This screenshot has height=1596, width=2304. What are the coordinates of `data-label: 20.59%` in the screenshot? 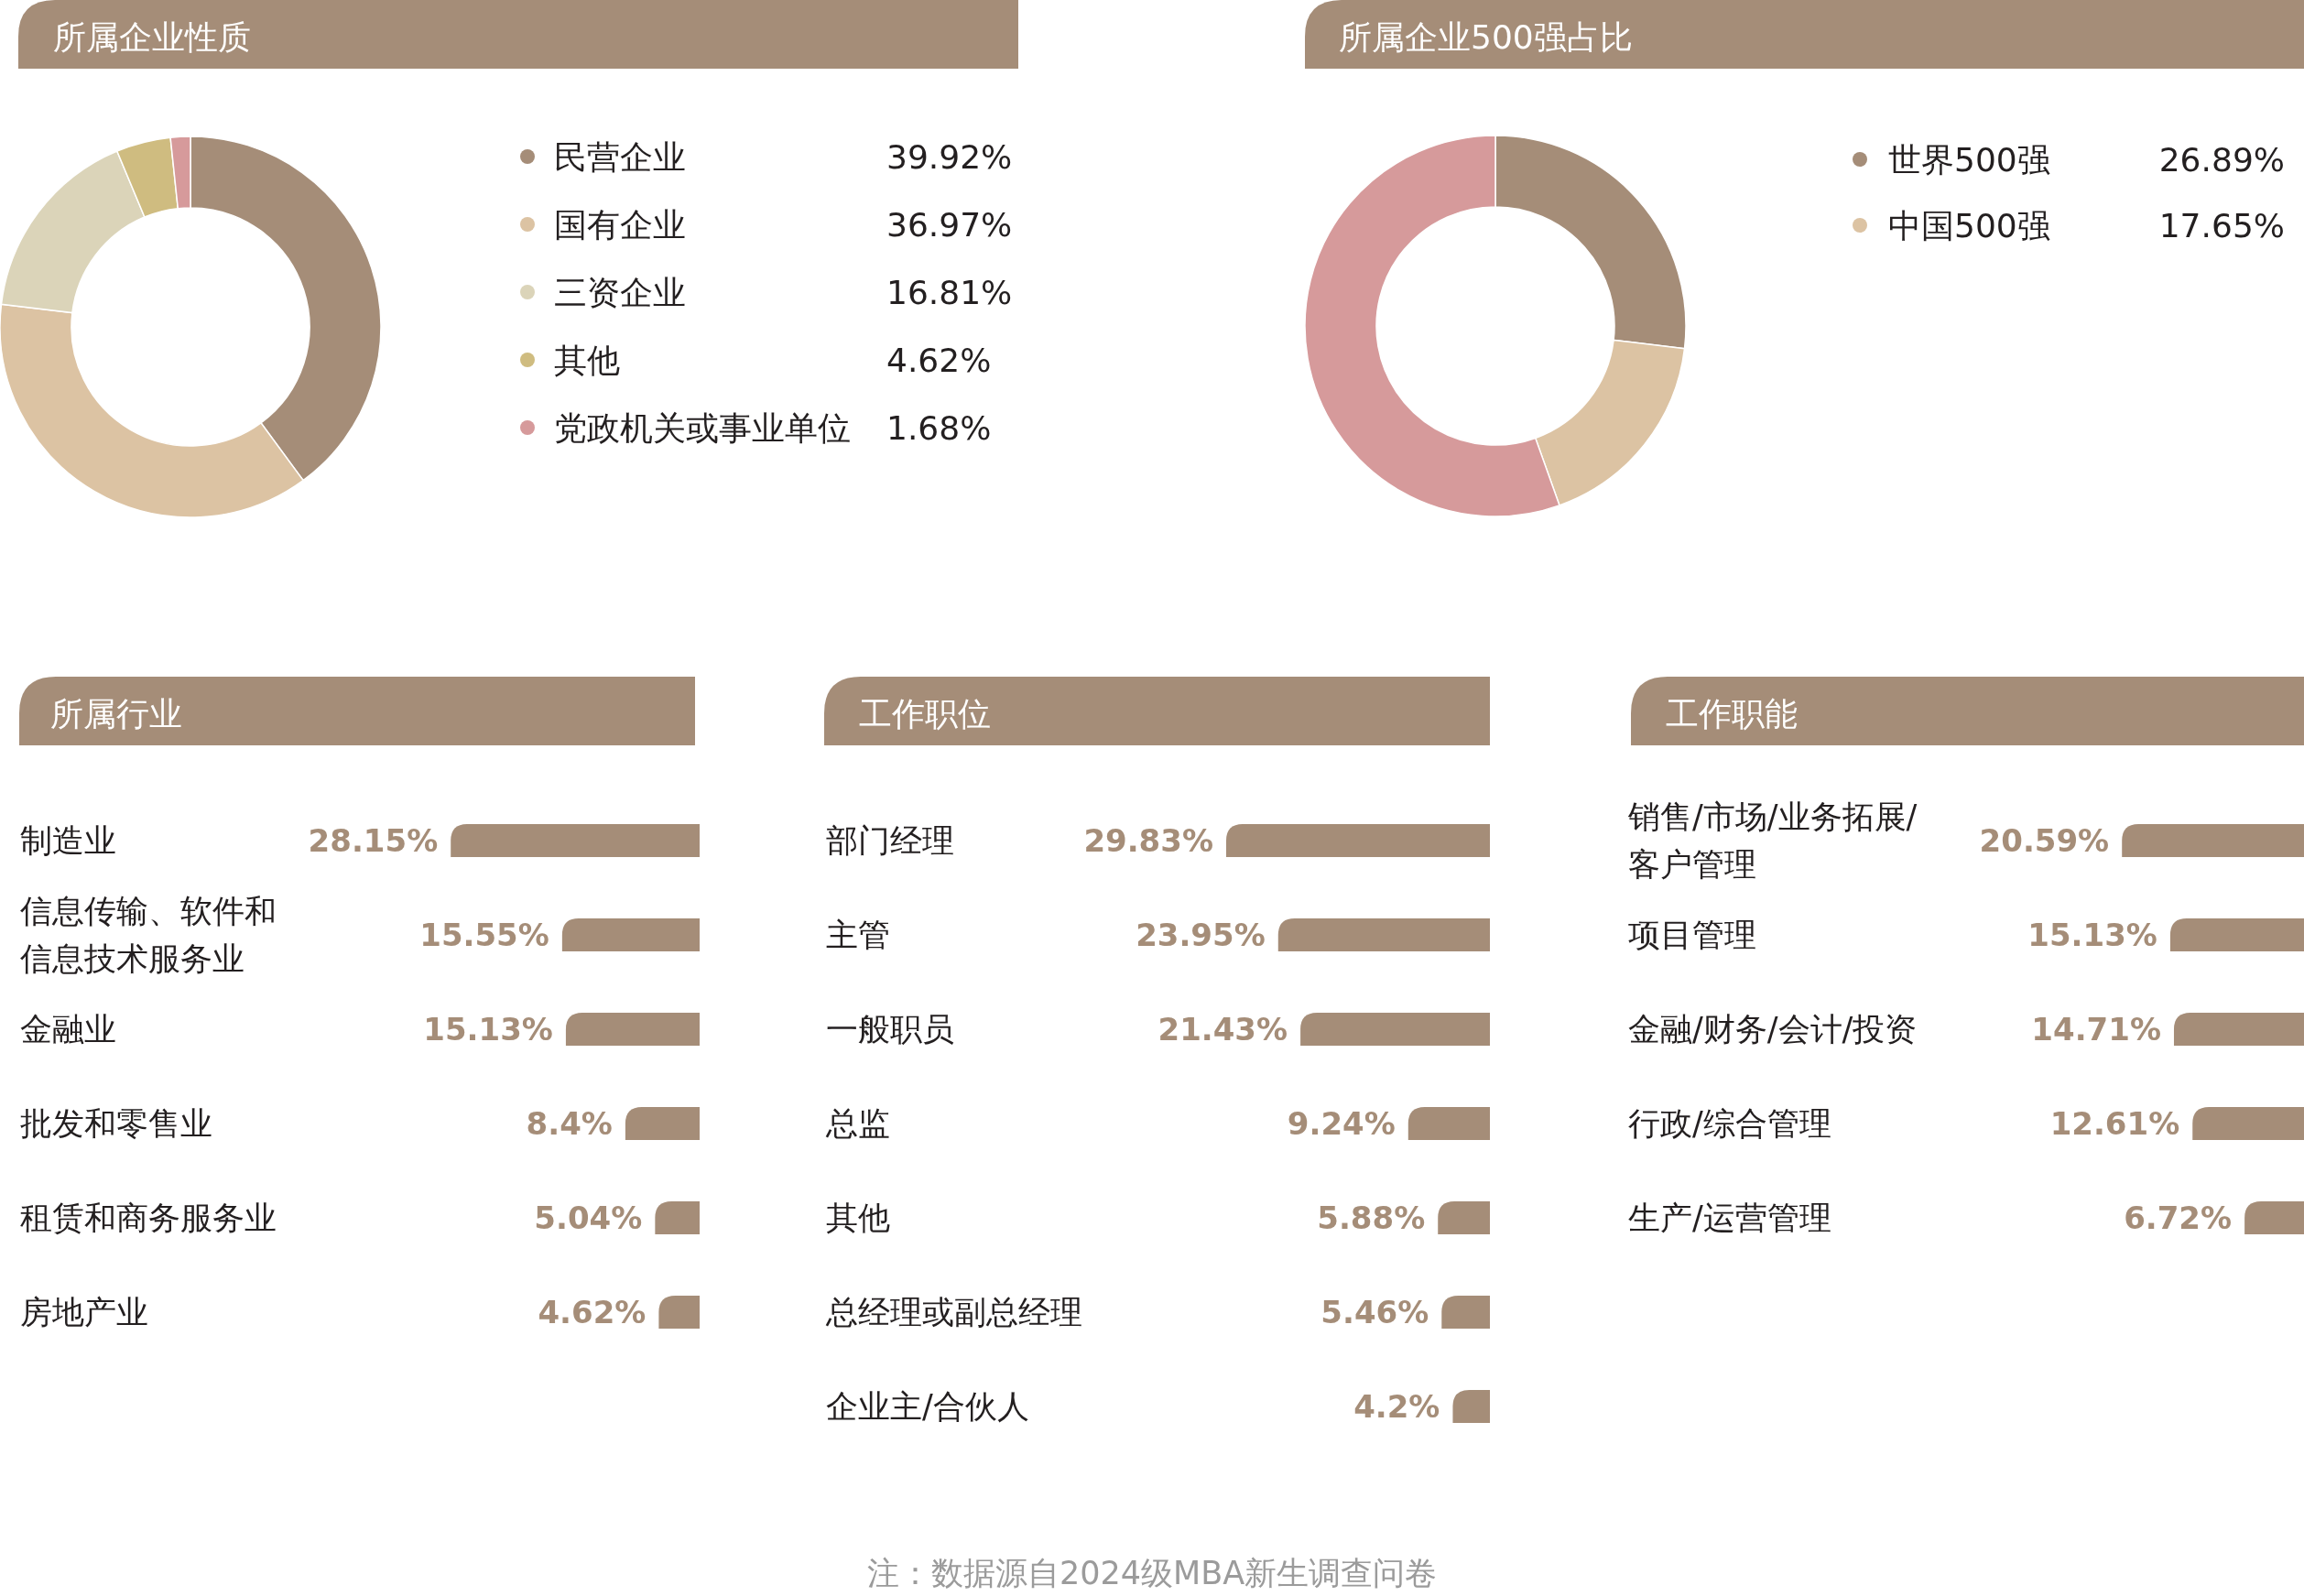 It's located at (2044, 840).